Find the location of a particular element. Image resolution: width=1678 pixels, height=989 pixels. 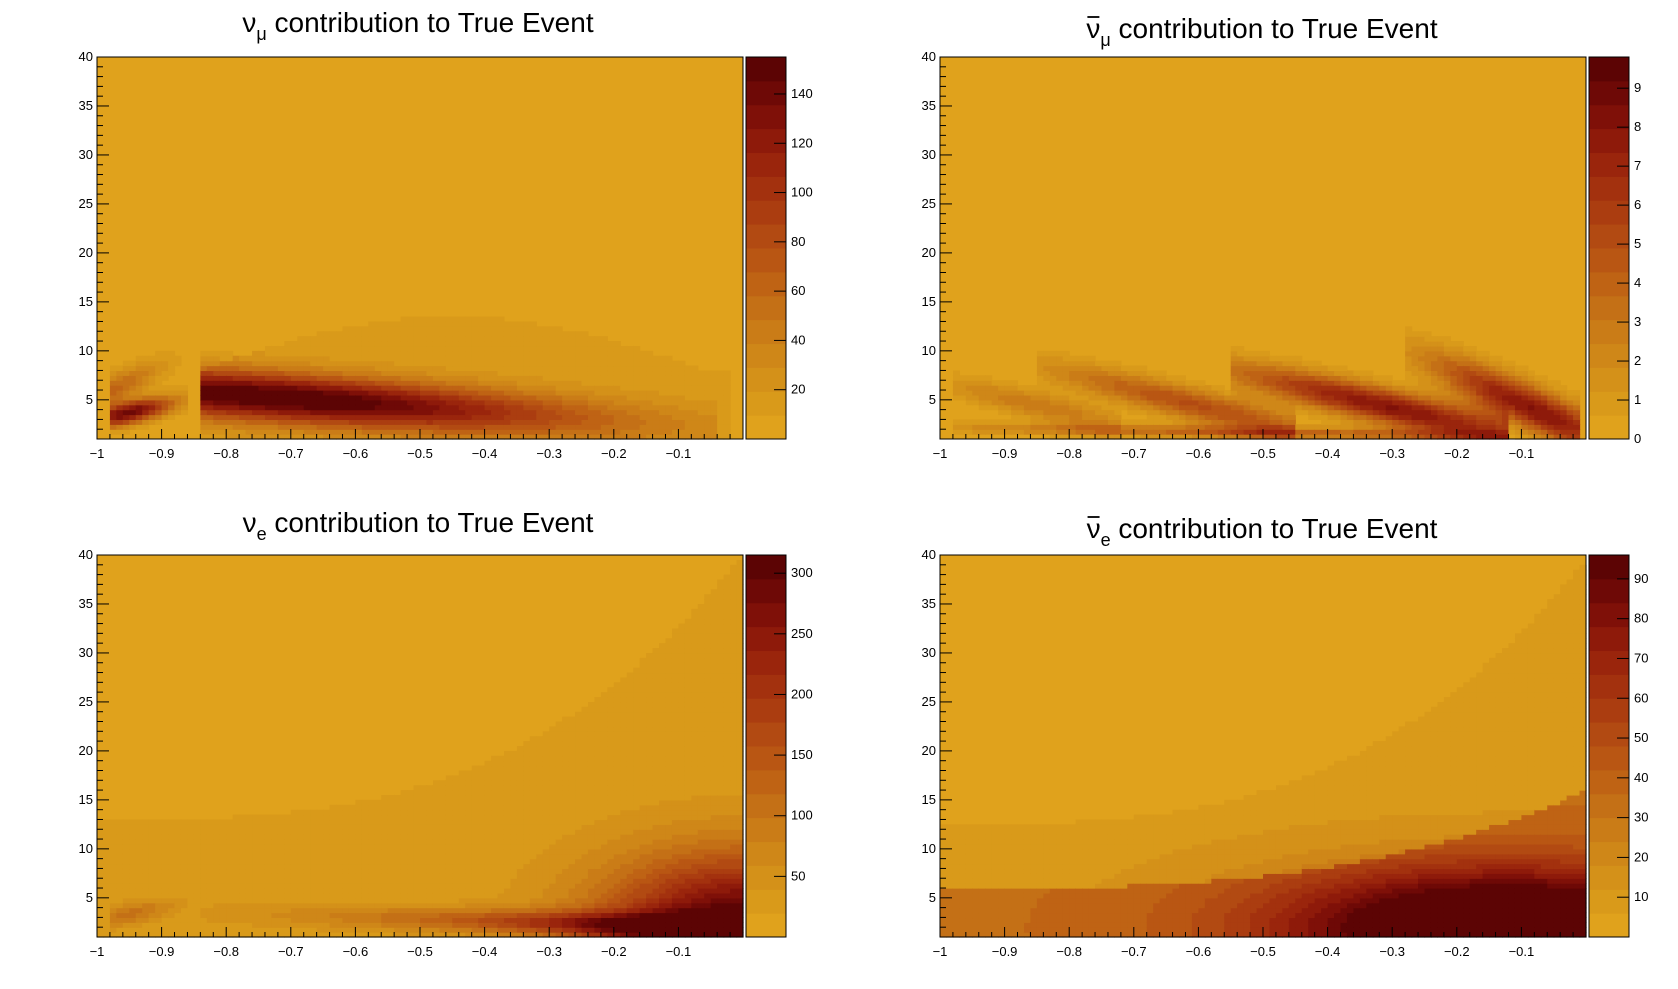

color-bar-frame is located at coordinates (1609, 248).